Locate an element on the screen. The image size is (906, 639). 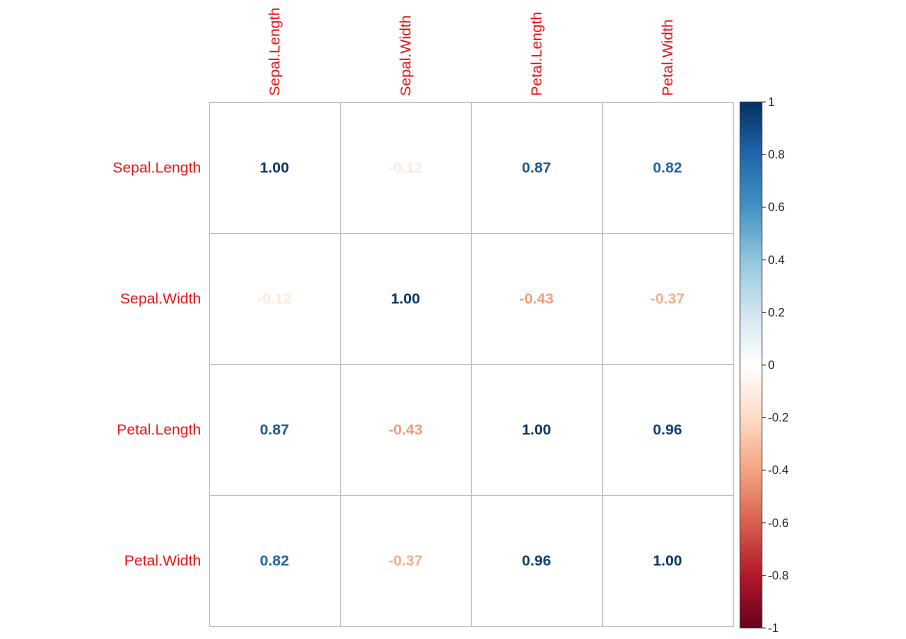
row-label: Sepal.Length is located at coordinates (157, 168).